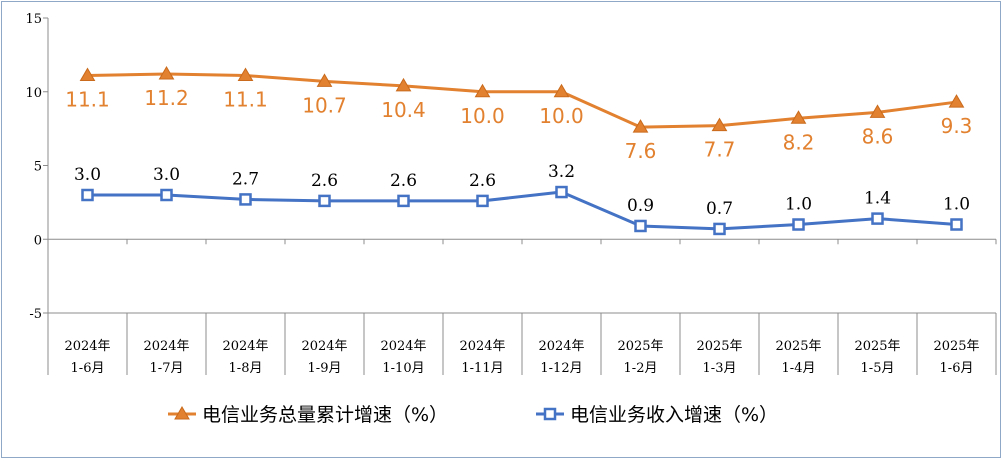 The image size is (1004, 461). What do you see at coordinates (561, 368) in the screenshot?
I see `x-tick-label-period: 1-12月` at bounding box center [561, 368].